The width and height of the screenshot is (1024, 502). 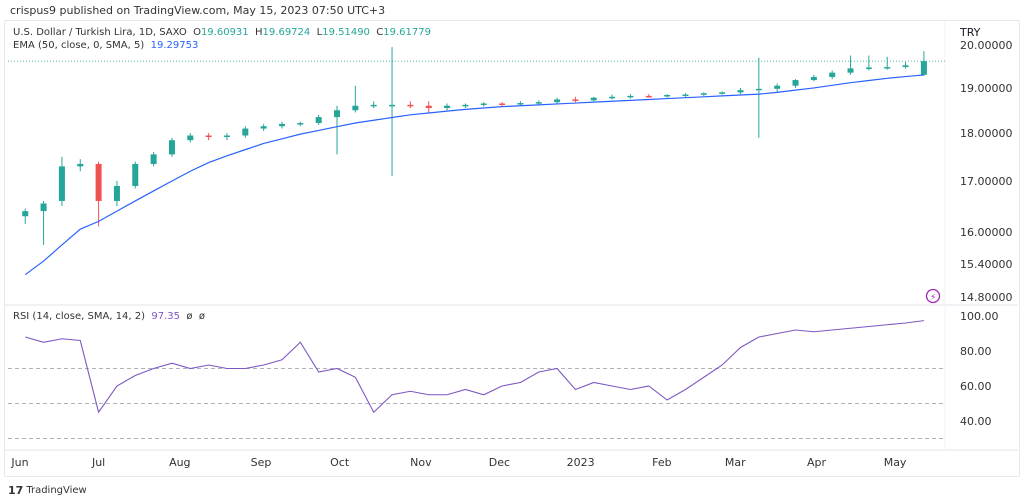 What do you see at coordinates (499, 462) in the screenshot?
I see `time-tick-label: Dec` at bounding box center [499, 462].